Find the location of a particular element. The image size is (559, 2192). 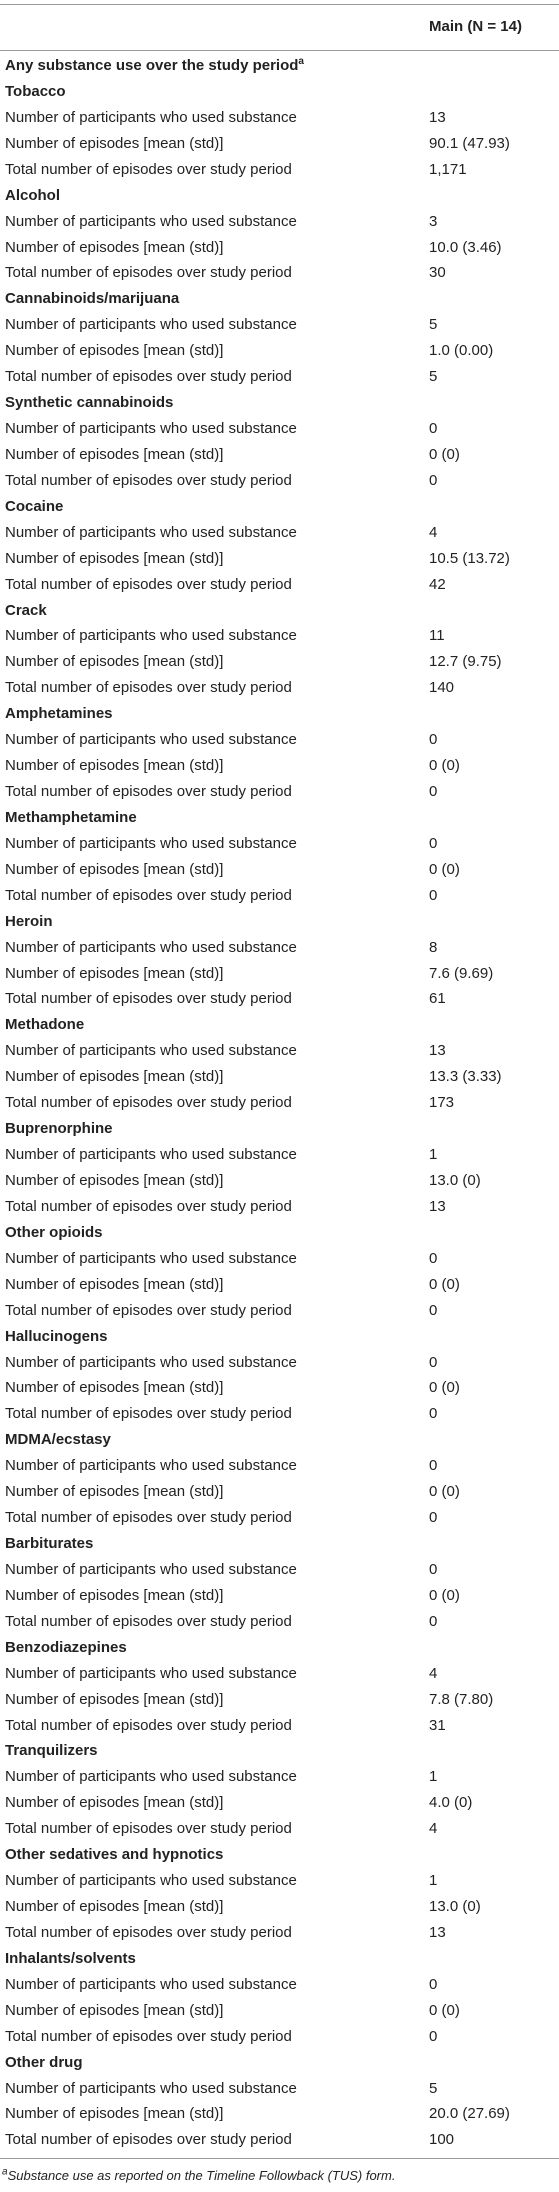

group-title: Inhalants/solvents is located at coordinates (70, 1958).